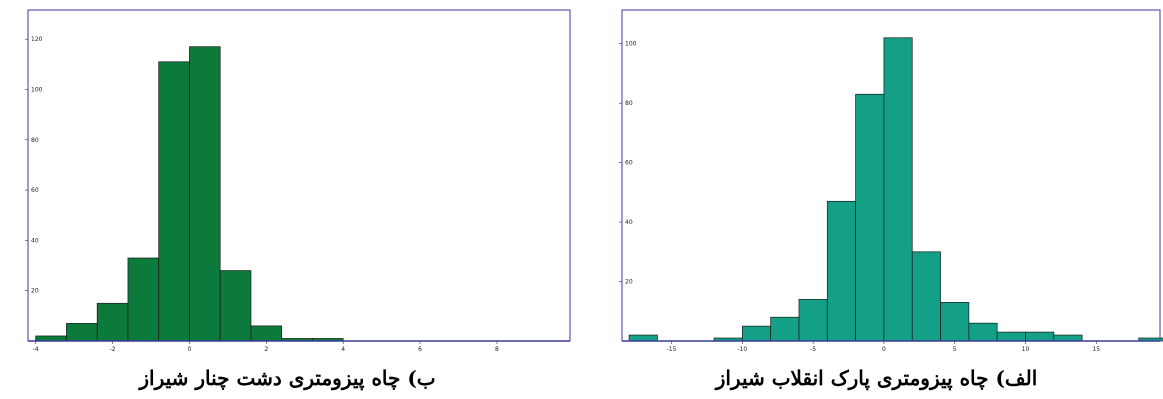  I want to click on x-tick-label: 6, so click(420, 349).